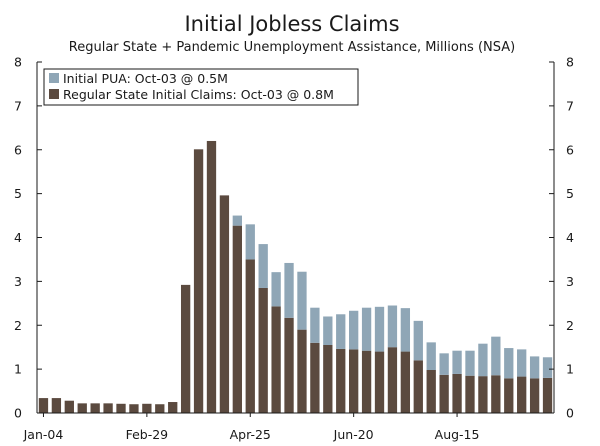  What do you see at coordinates (570, 237) in the screenshot?
I see `y-tick-label-right-4: 4` at bounding box center [570, 237].